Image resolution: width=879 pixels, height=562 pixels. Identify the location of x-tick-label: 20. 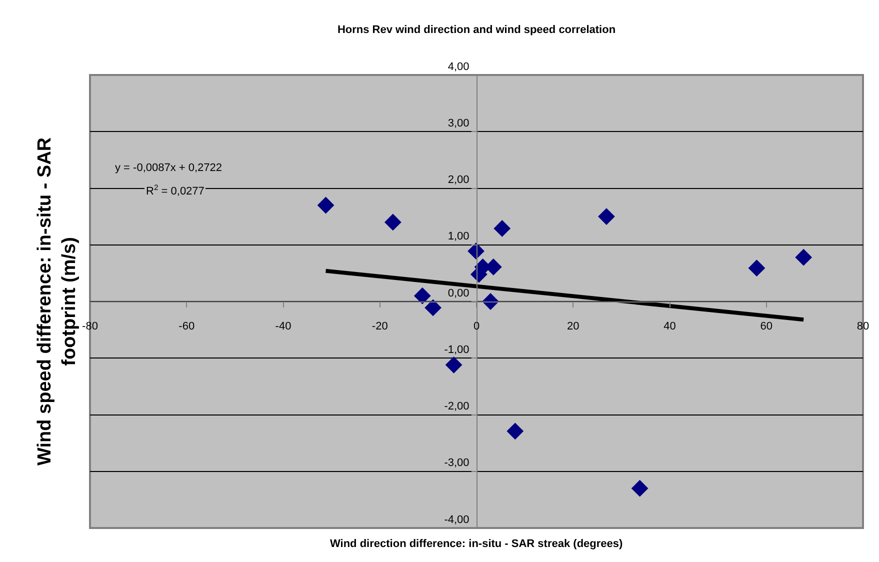
(573, 326).